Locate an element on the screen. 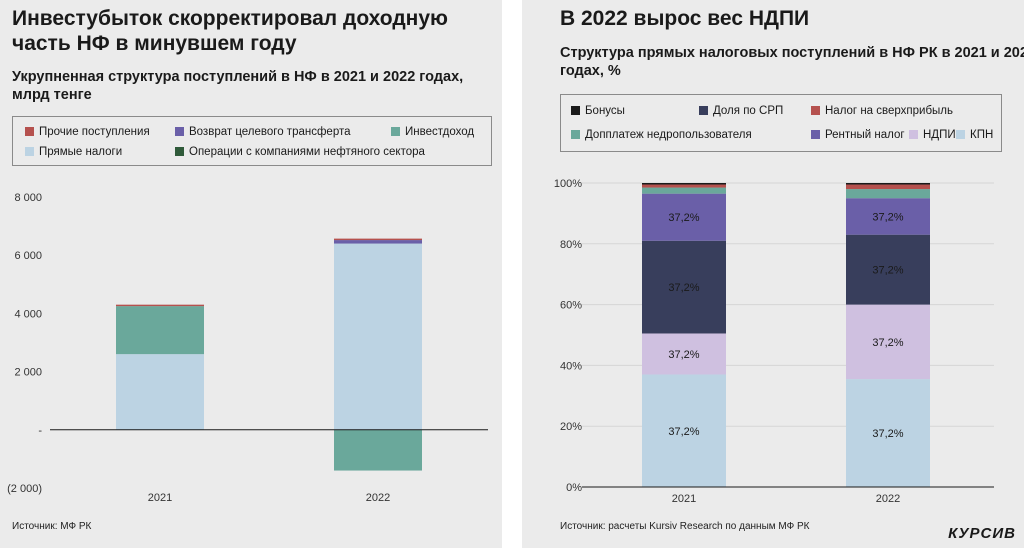  legend-item-operacii: Операции с компаниями нефтяного сектора is located at coordinates (300, 152).